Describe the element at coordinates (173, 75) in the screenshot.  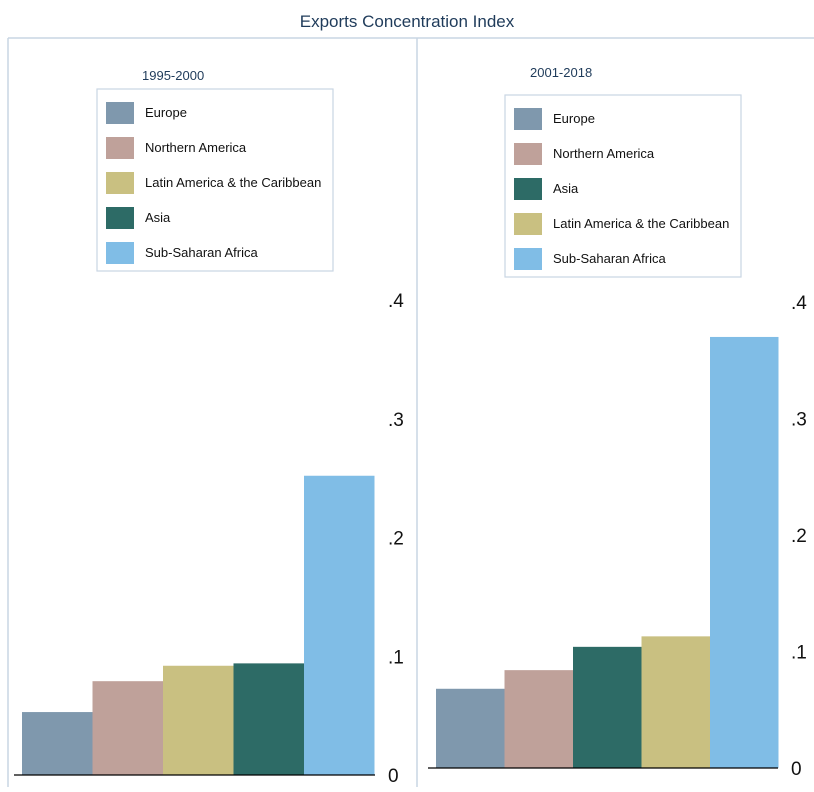
I see `panel-title: 1995-2000` at that location.